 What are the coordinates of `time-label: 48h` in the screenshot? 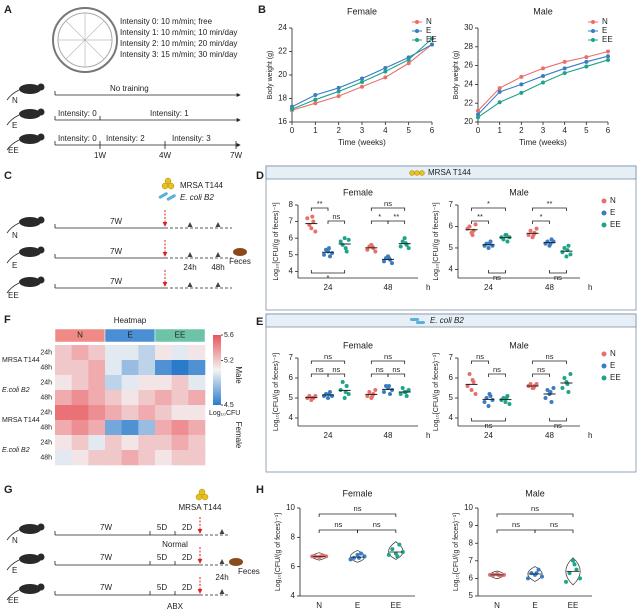 It's located at (217, 267).